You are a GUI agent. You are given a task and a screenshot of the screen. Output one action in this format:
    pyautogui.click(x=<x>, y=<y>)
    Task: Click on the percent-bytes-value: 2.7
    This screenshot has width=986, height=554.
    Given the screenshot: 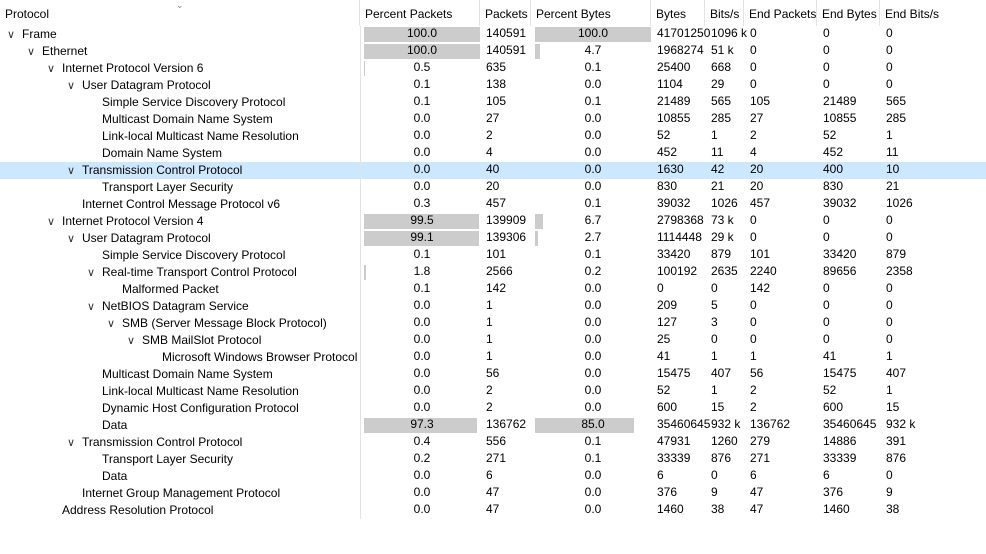 What is the action you would take?
    pyautogui.click(x=593, y=237)
    